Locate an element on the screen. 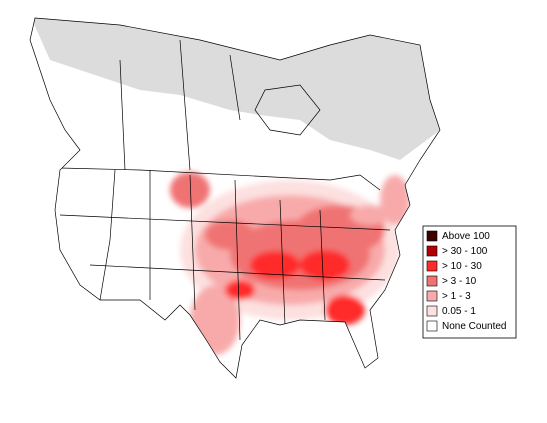 The image size is (547, 423). legend-label: > 10 - 30 is located at coordinates (462, 266).